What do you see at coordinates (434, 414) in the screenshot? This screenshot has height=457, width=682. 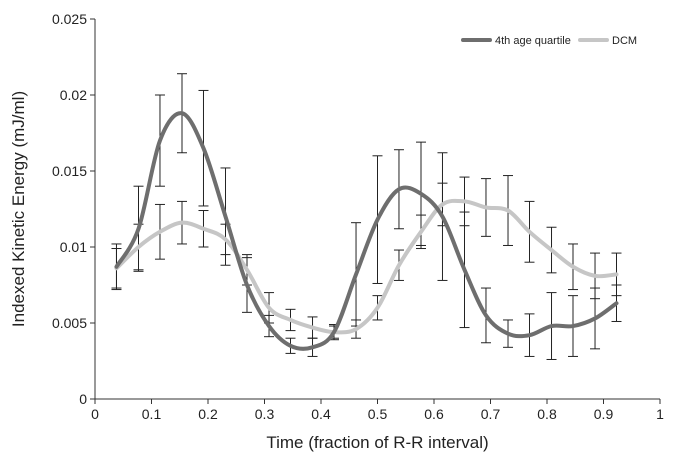 I see `x-tick-label: 0.6` at bounding box center [434, 414].